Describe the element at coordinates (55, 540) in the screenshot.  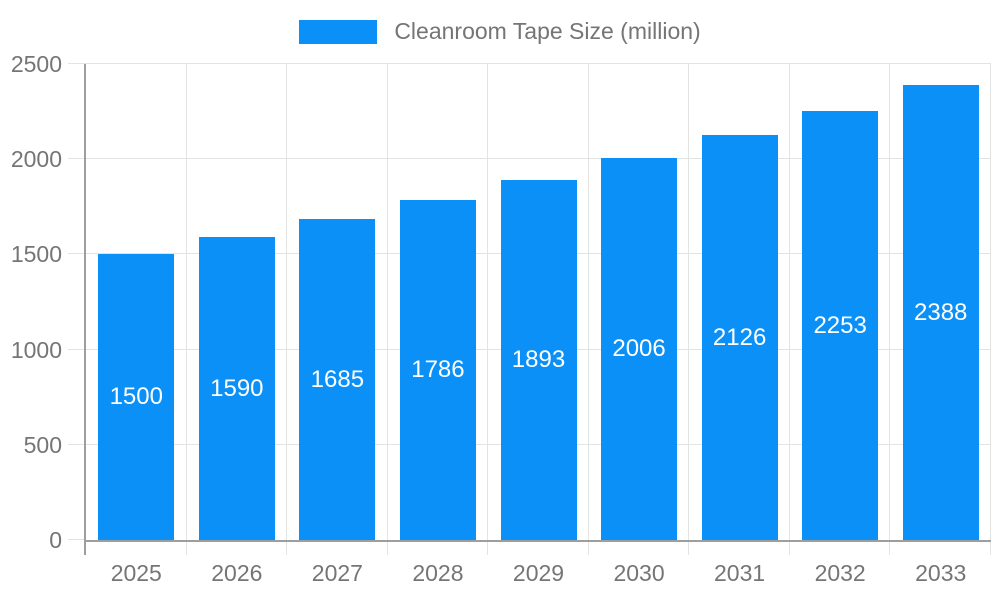
I see `y-axis-label: 0` at that location.